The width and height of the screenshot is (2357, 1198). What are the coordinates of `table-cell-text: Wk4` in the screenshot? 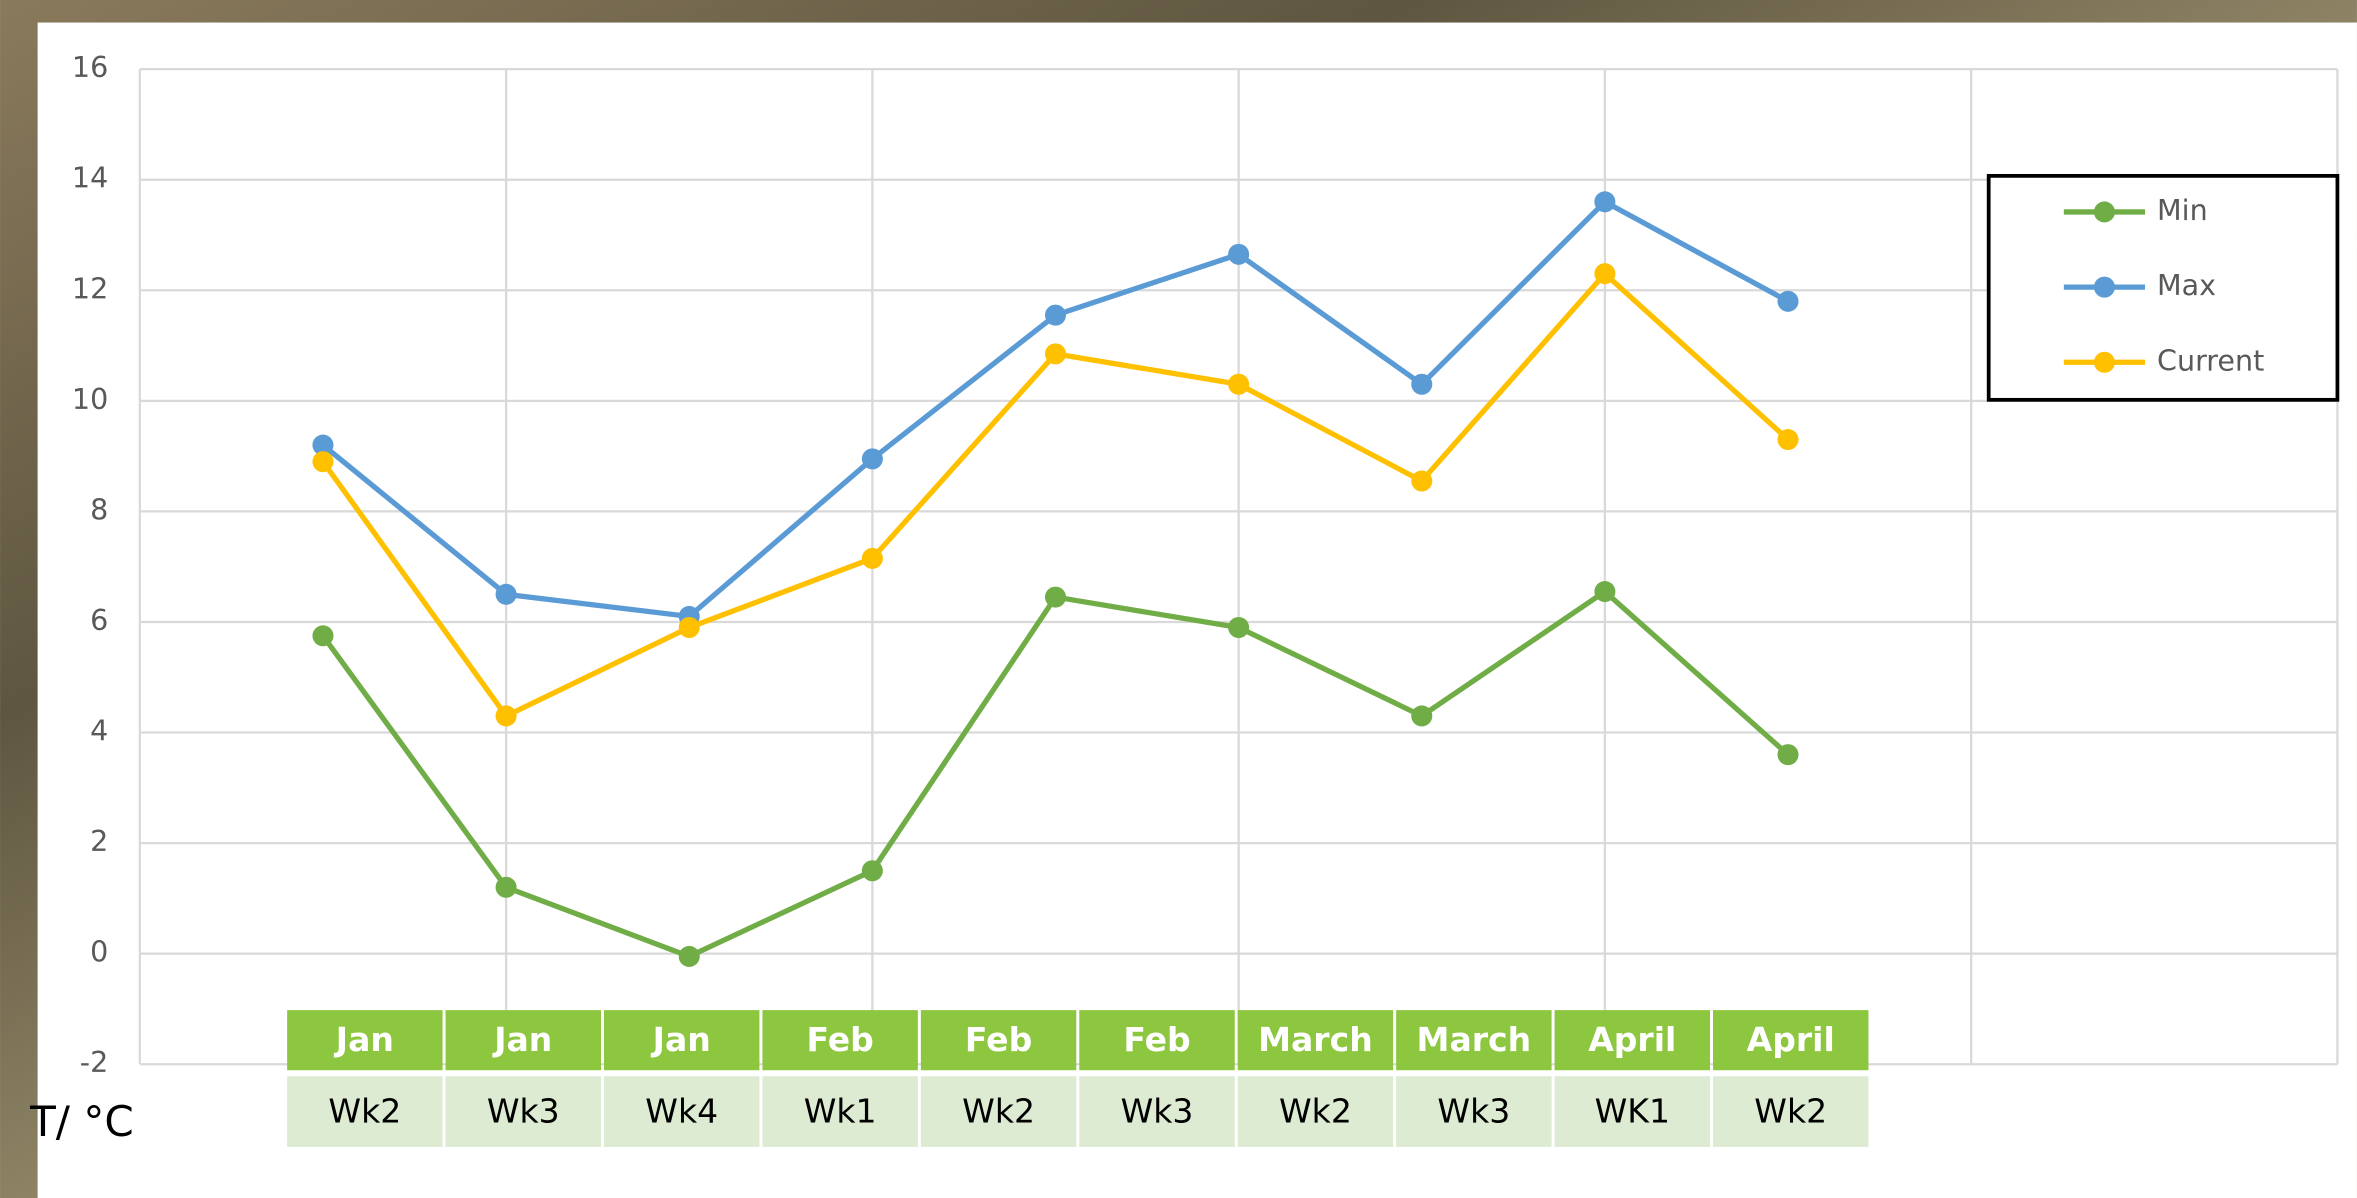 It's located at (681, 1111).